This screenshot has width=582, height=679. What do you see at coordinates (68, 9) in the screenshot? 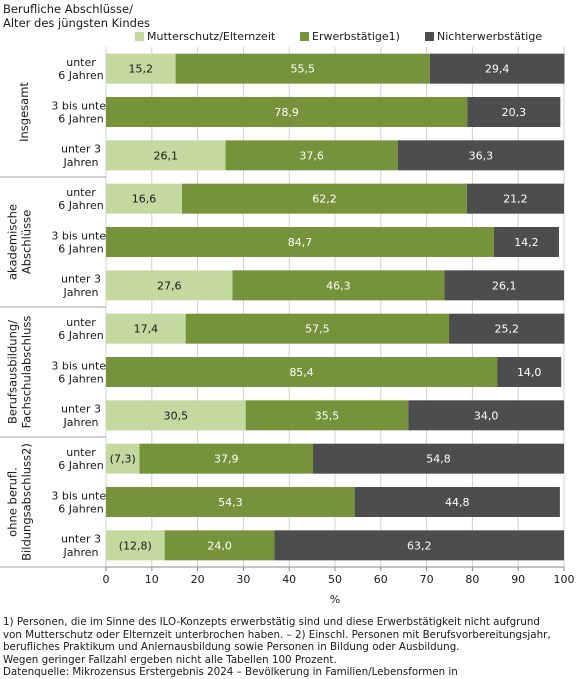
I see `chart-title-line-1: Berufliche Abschlüsse/` at bounding box center [68, 9].